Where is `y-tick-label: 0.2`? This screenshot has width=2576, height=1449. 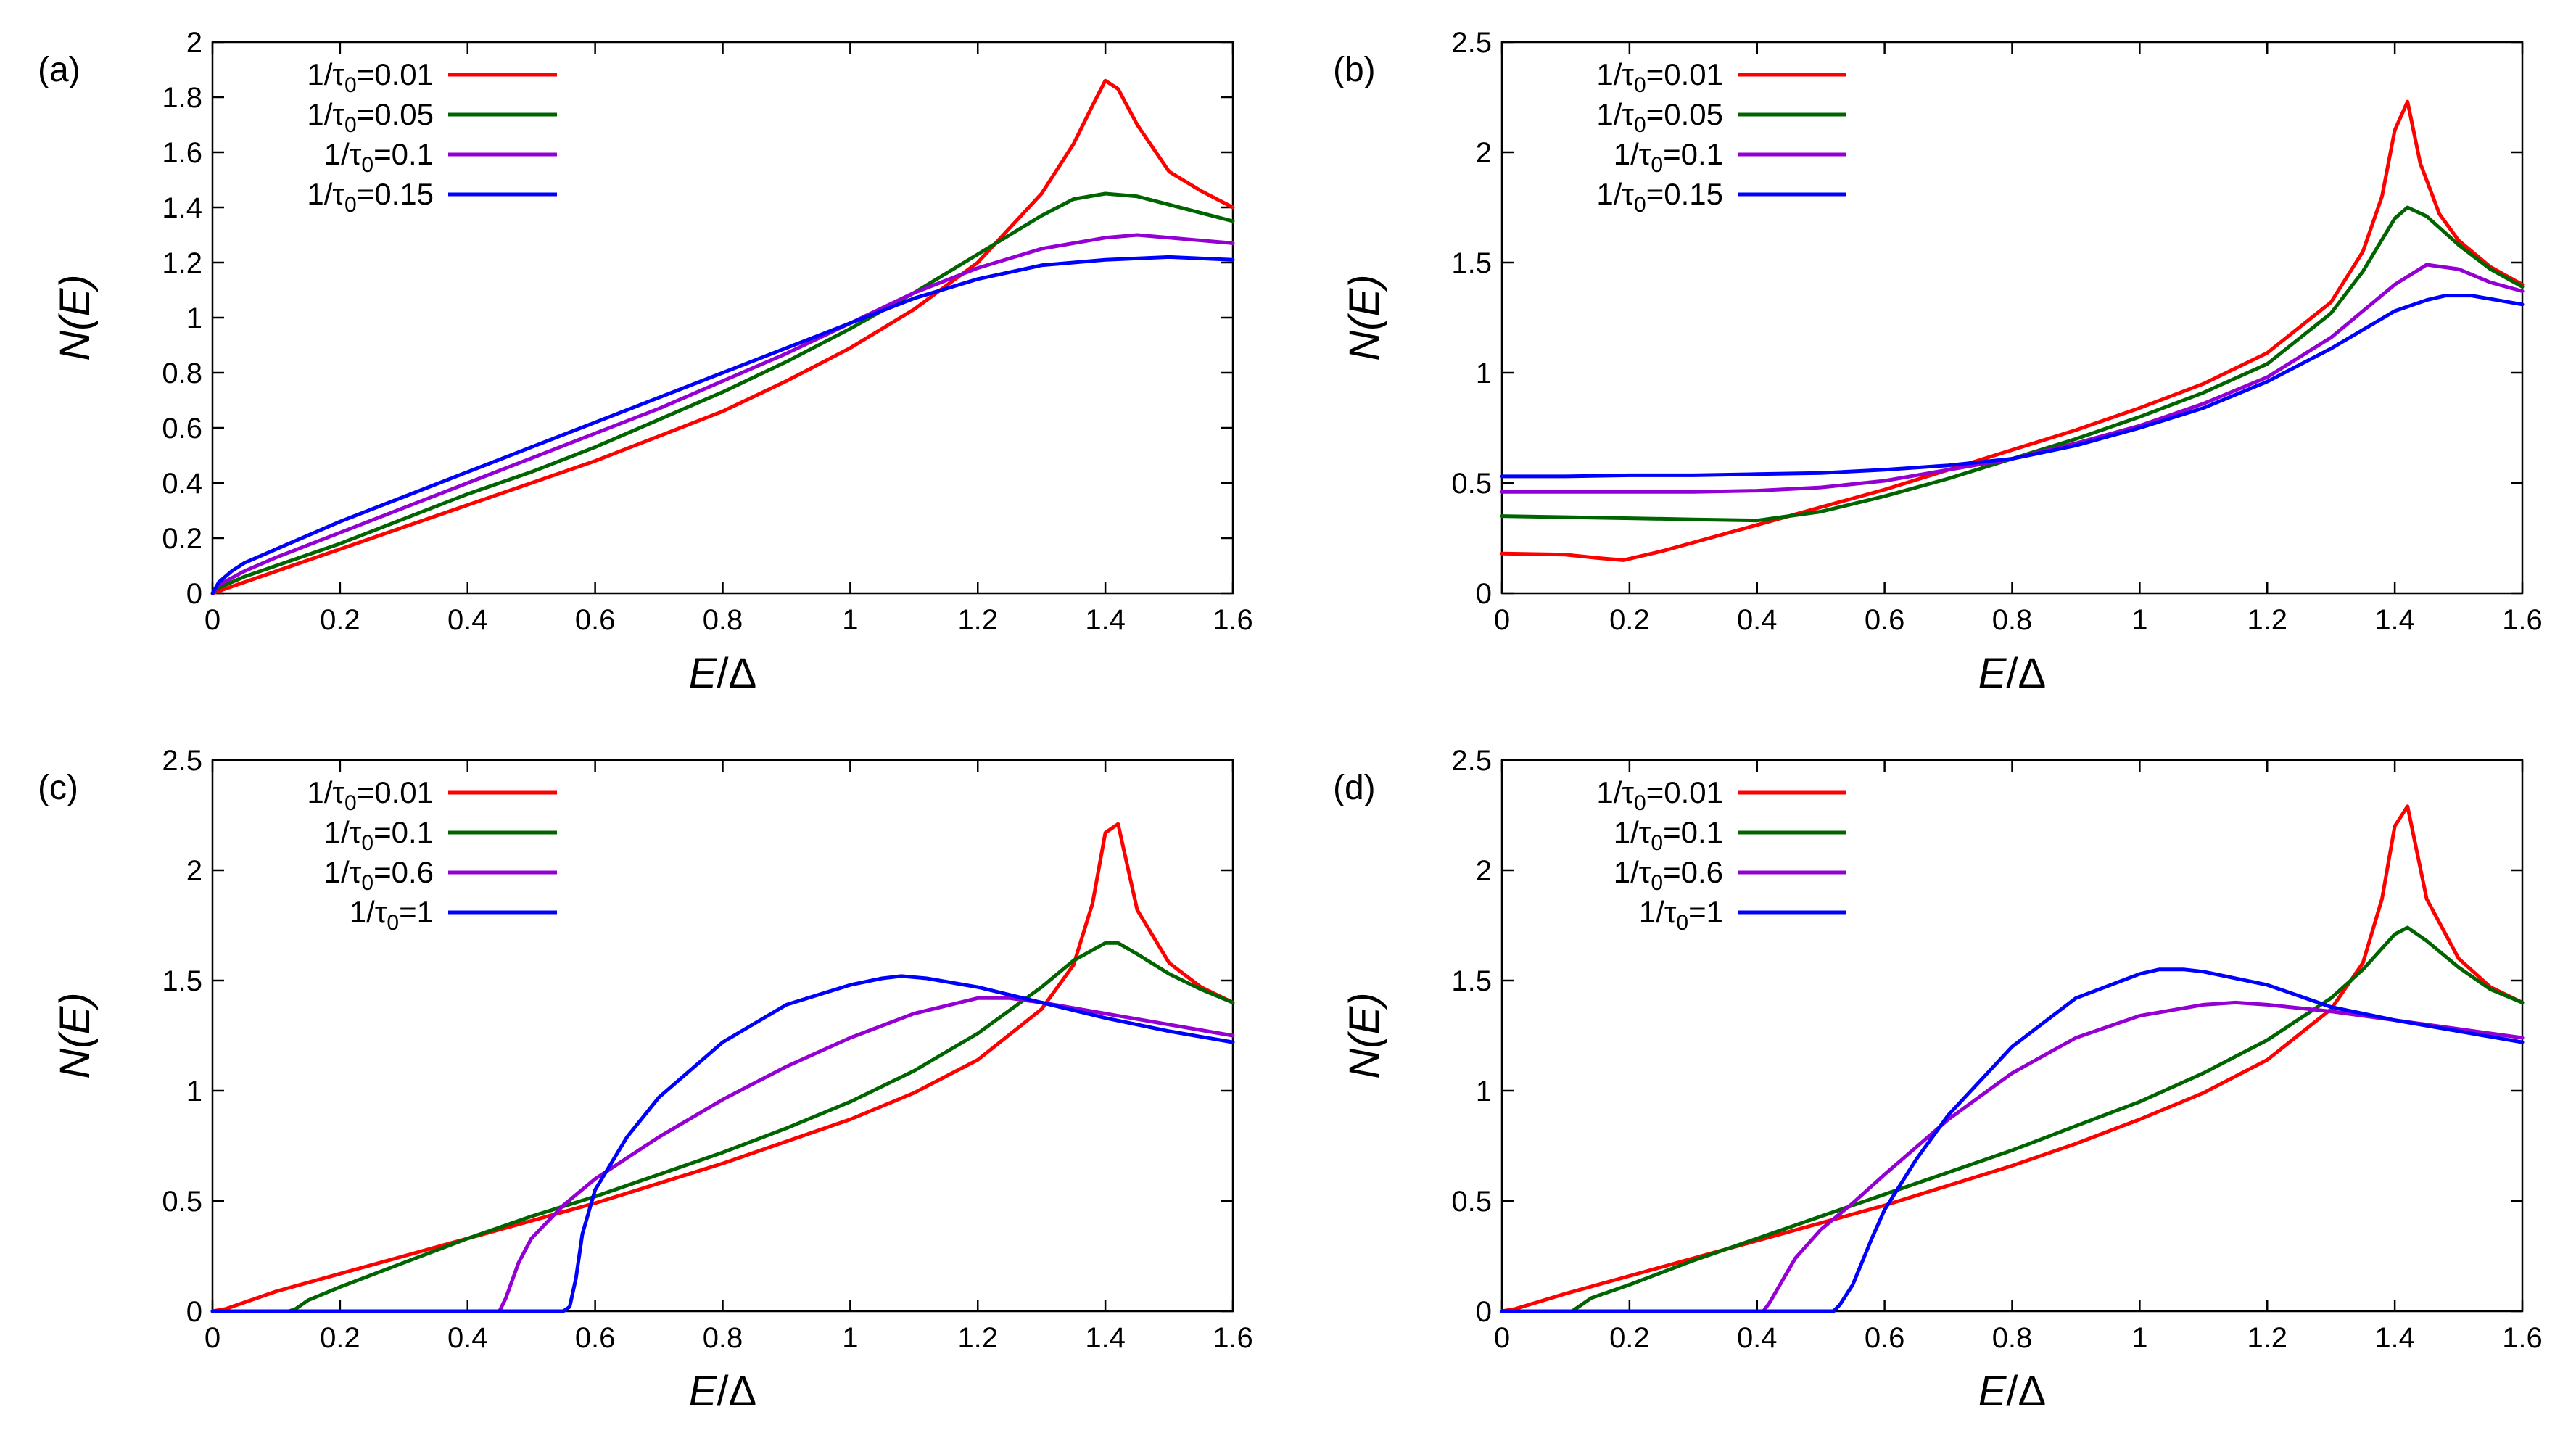 y-tick-label: 0.2 is located at coordinates (182, 539).